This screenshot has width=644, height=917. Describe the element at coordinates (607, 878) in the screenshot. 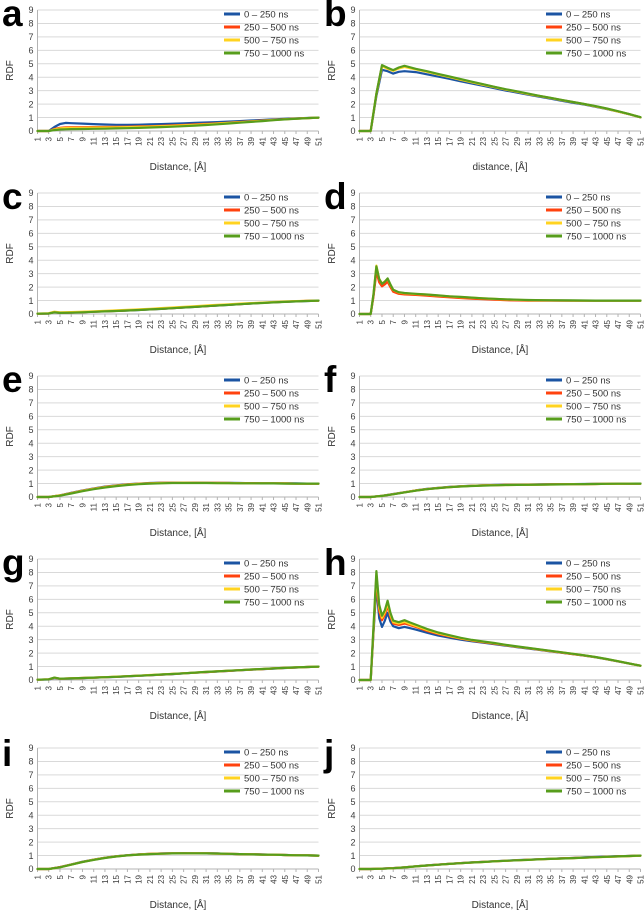

I see `x-tick-label: 45` at that location.